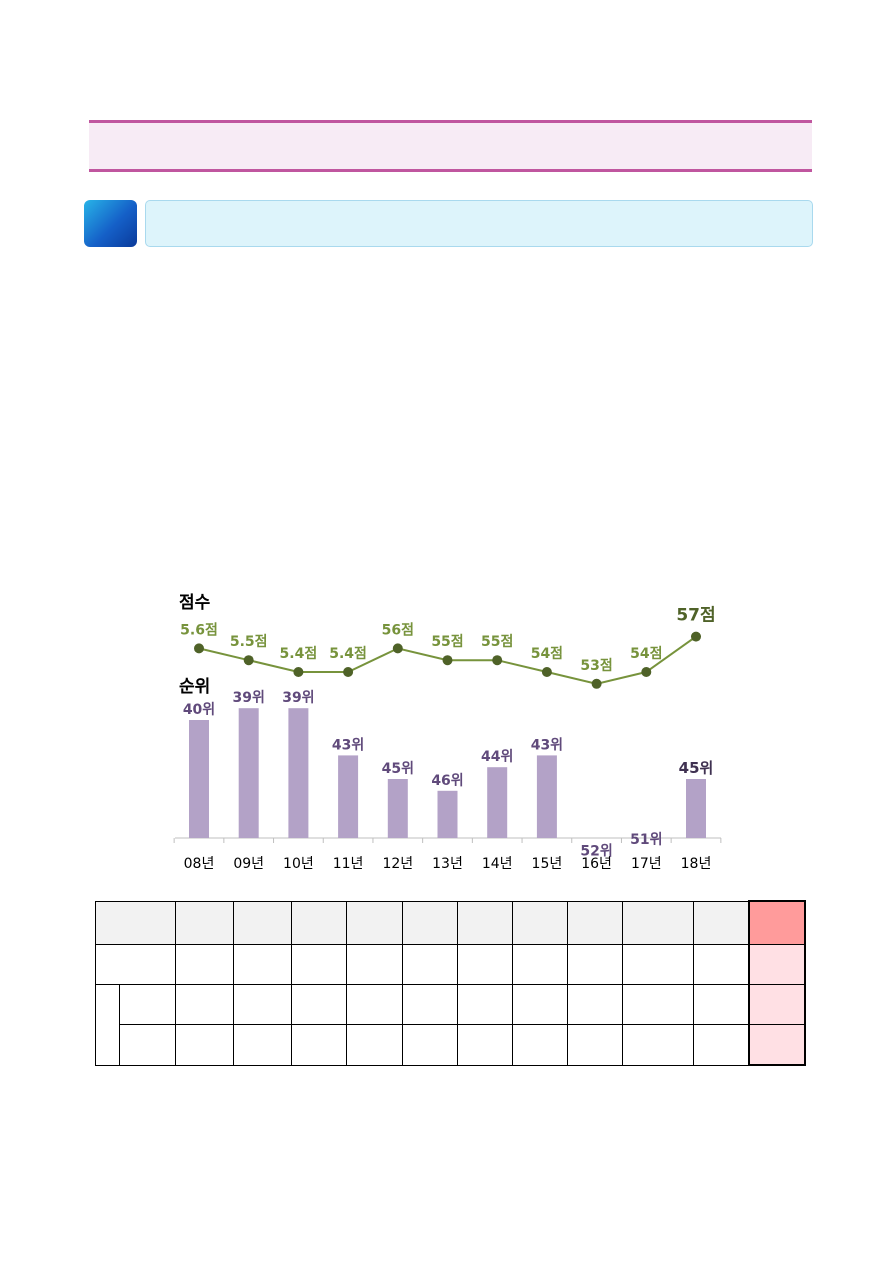 This screenshot has height=1263, width=893. Describe the element at coordinates (646, 864) in the screenshot. I see `x-tick-label: 17년` at that location.